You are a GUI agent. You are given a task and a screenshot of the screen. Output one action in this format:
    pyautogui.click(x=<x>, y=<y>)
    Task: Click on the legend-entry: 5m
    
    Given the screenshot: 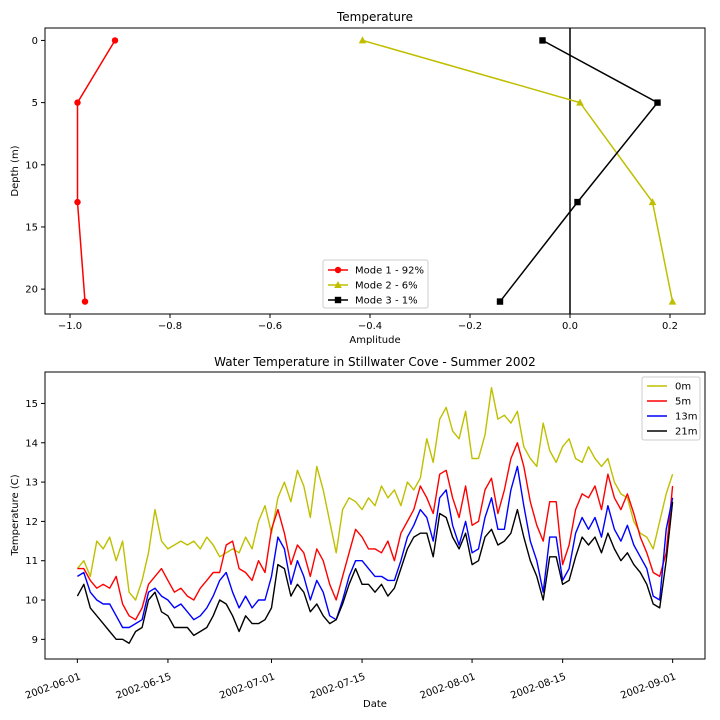 What is the action you would take?
    pyautogui.click(x=669, y=402)
    